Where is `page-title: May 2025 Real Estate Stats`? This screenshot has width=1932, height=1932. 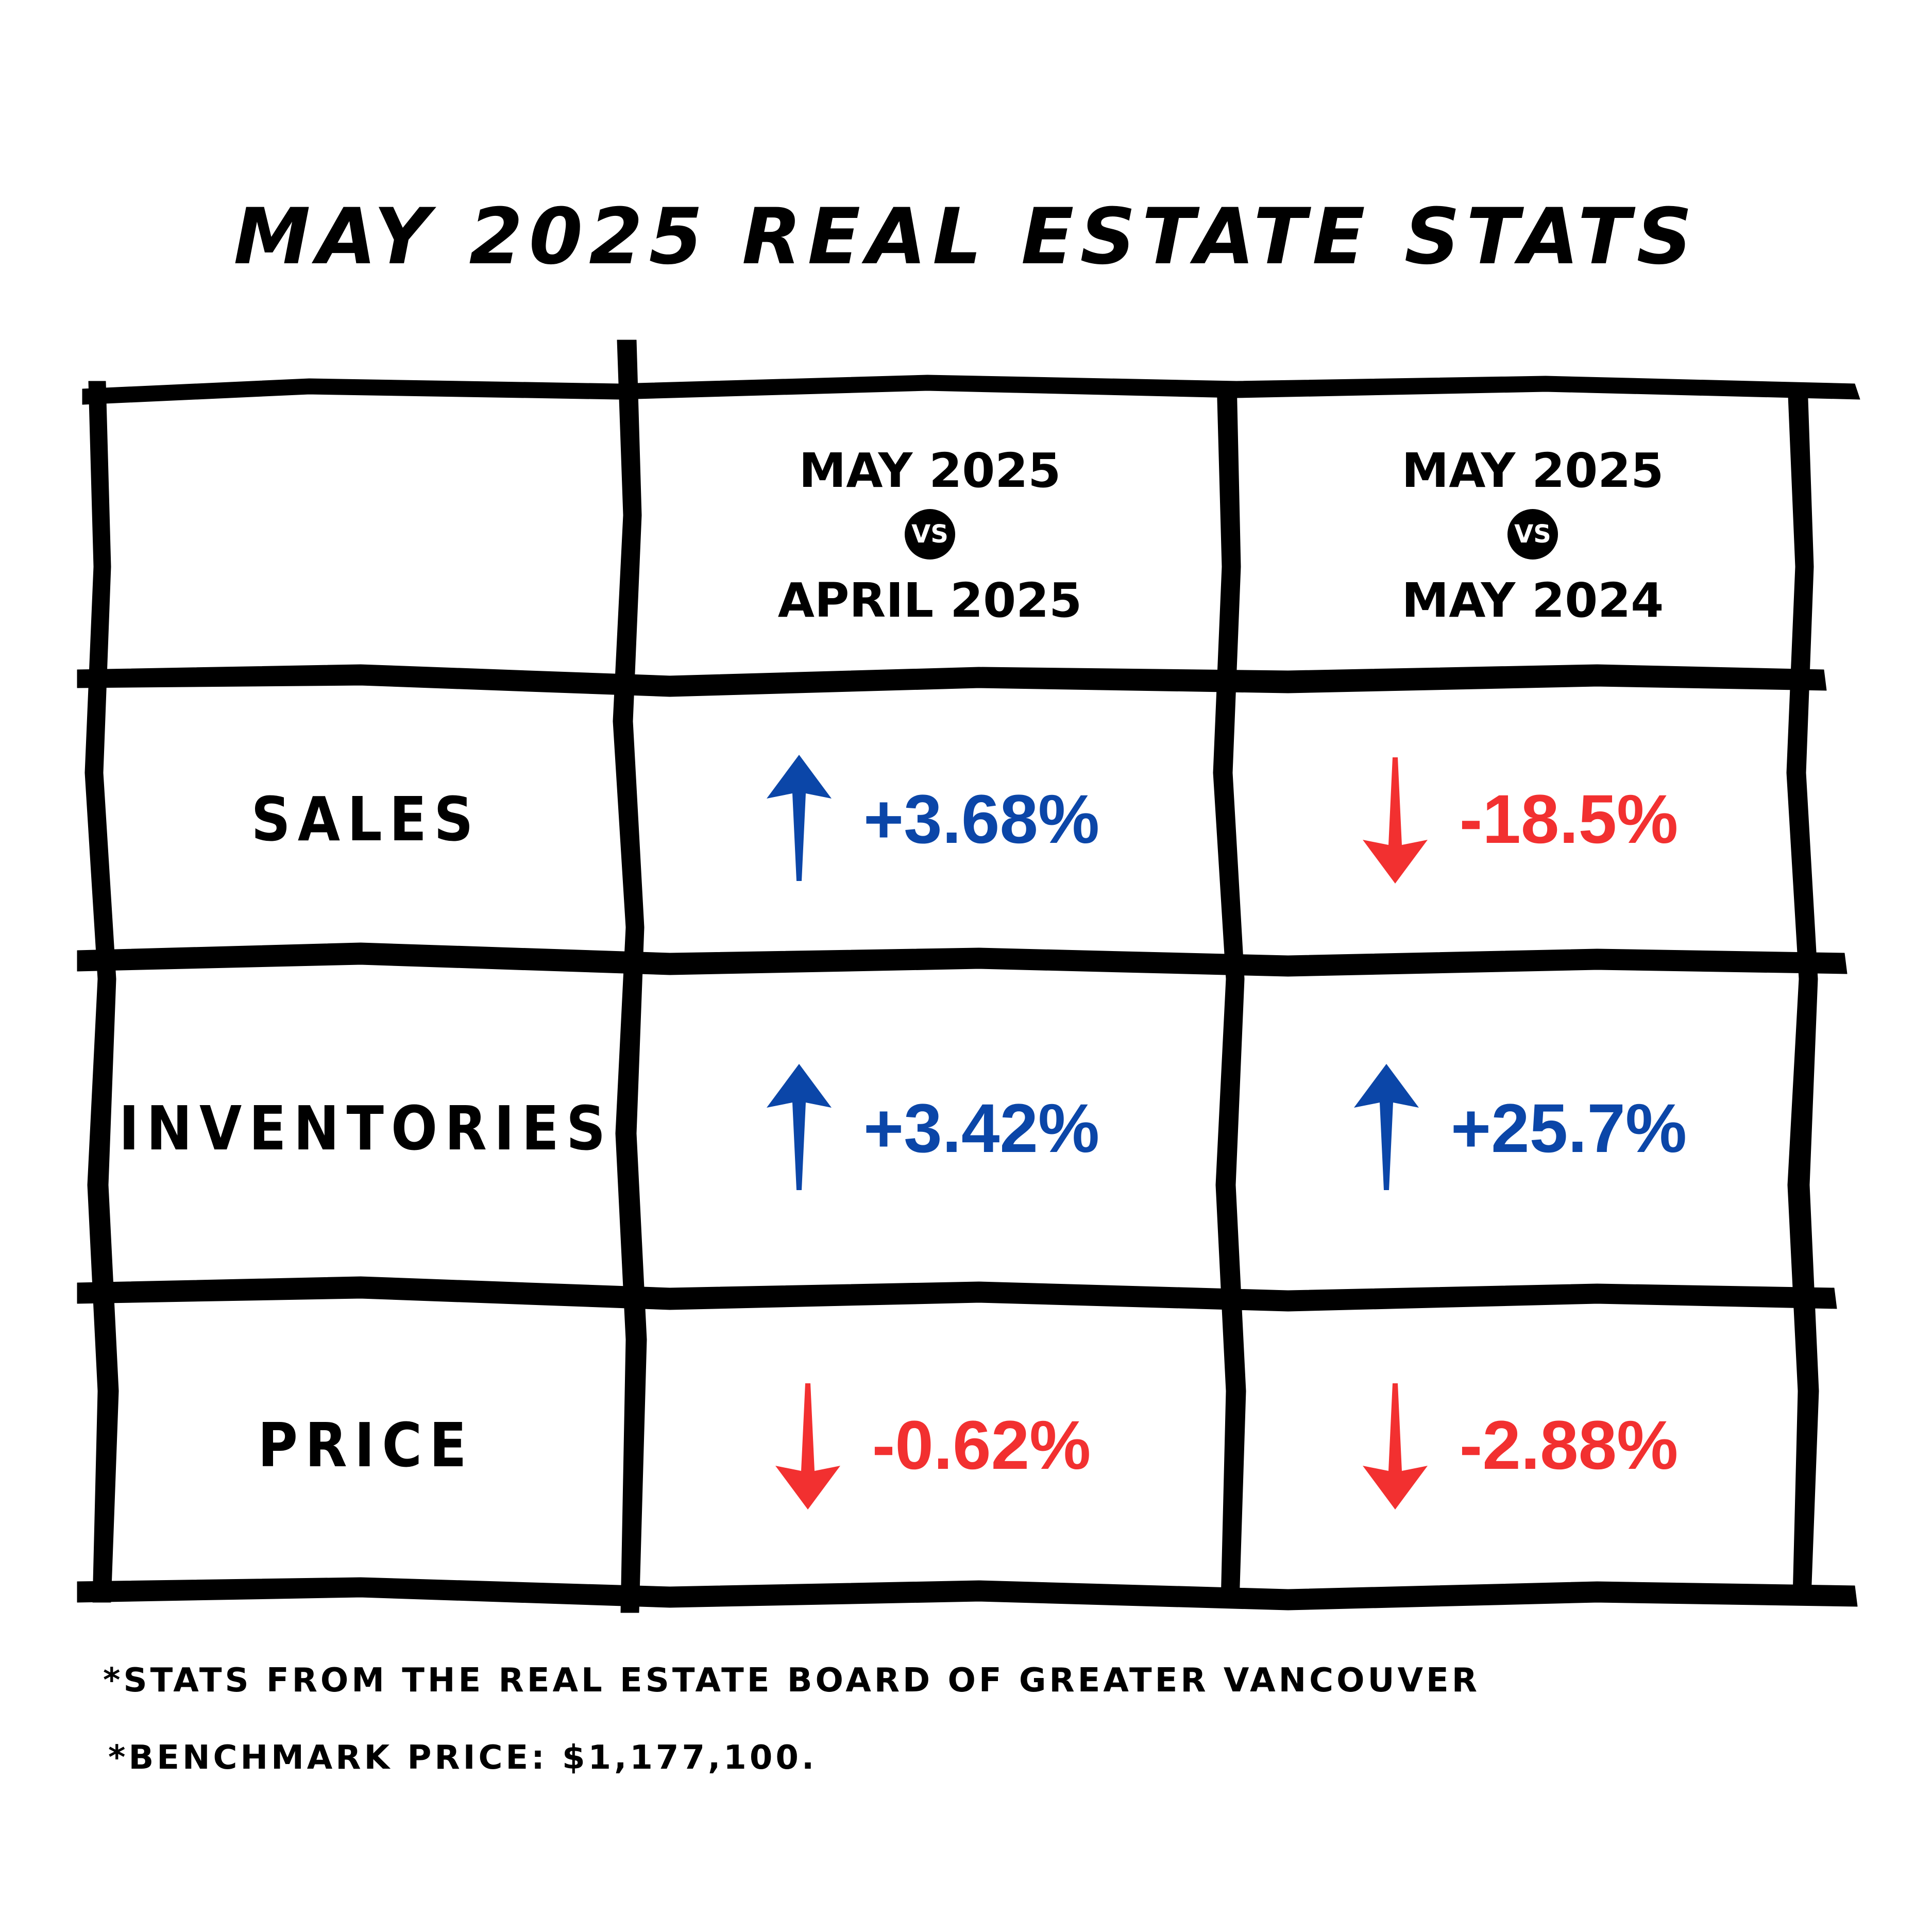 page-title: May 2025 Real Estate Stats is located at coordinates (966, 237).